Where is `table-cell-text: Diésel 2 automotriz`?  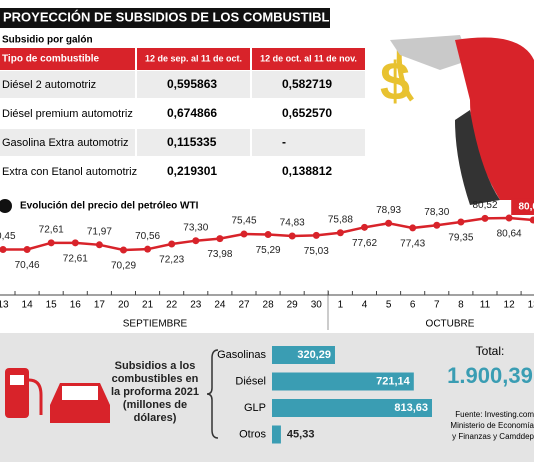
table-cell-text: Diésel 2 automotriz is located at coordinates (49, 85).